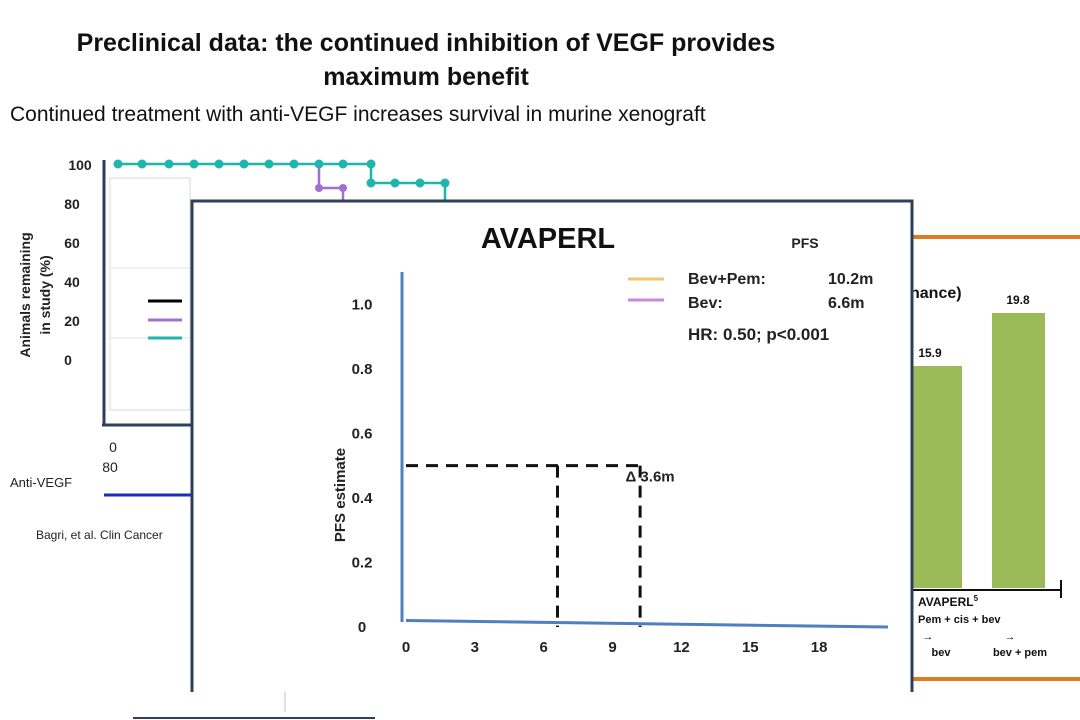 This screenshot has height=720, width=1080. What do you see at coordinates (80, 165) in the screenshot?
I see `bg-y-tick: 100` at bounding box center [80, 165].